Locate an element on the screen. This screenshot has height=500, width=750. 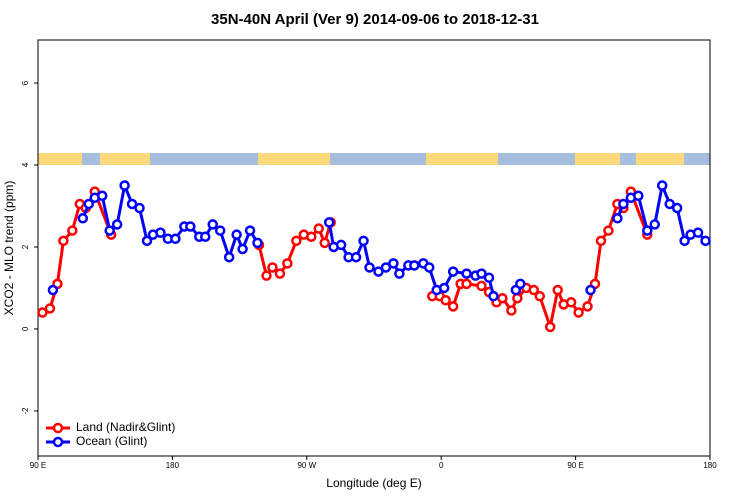
ocean-band is located at coordinates (374, 159).